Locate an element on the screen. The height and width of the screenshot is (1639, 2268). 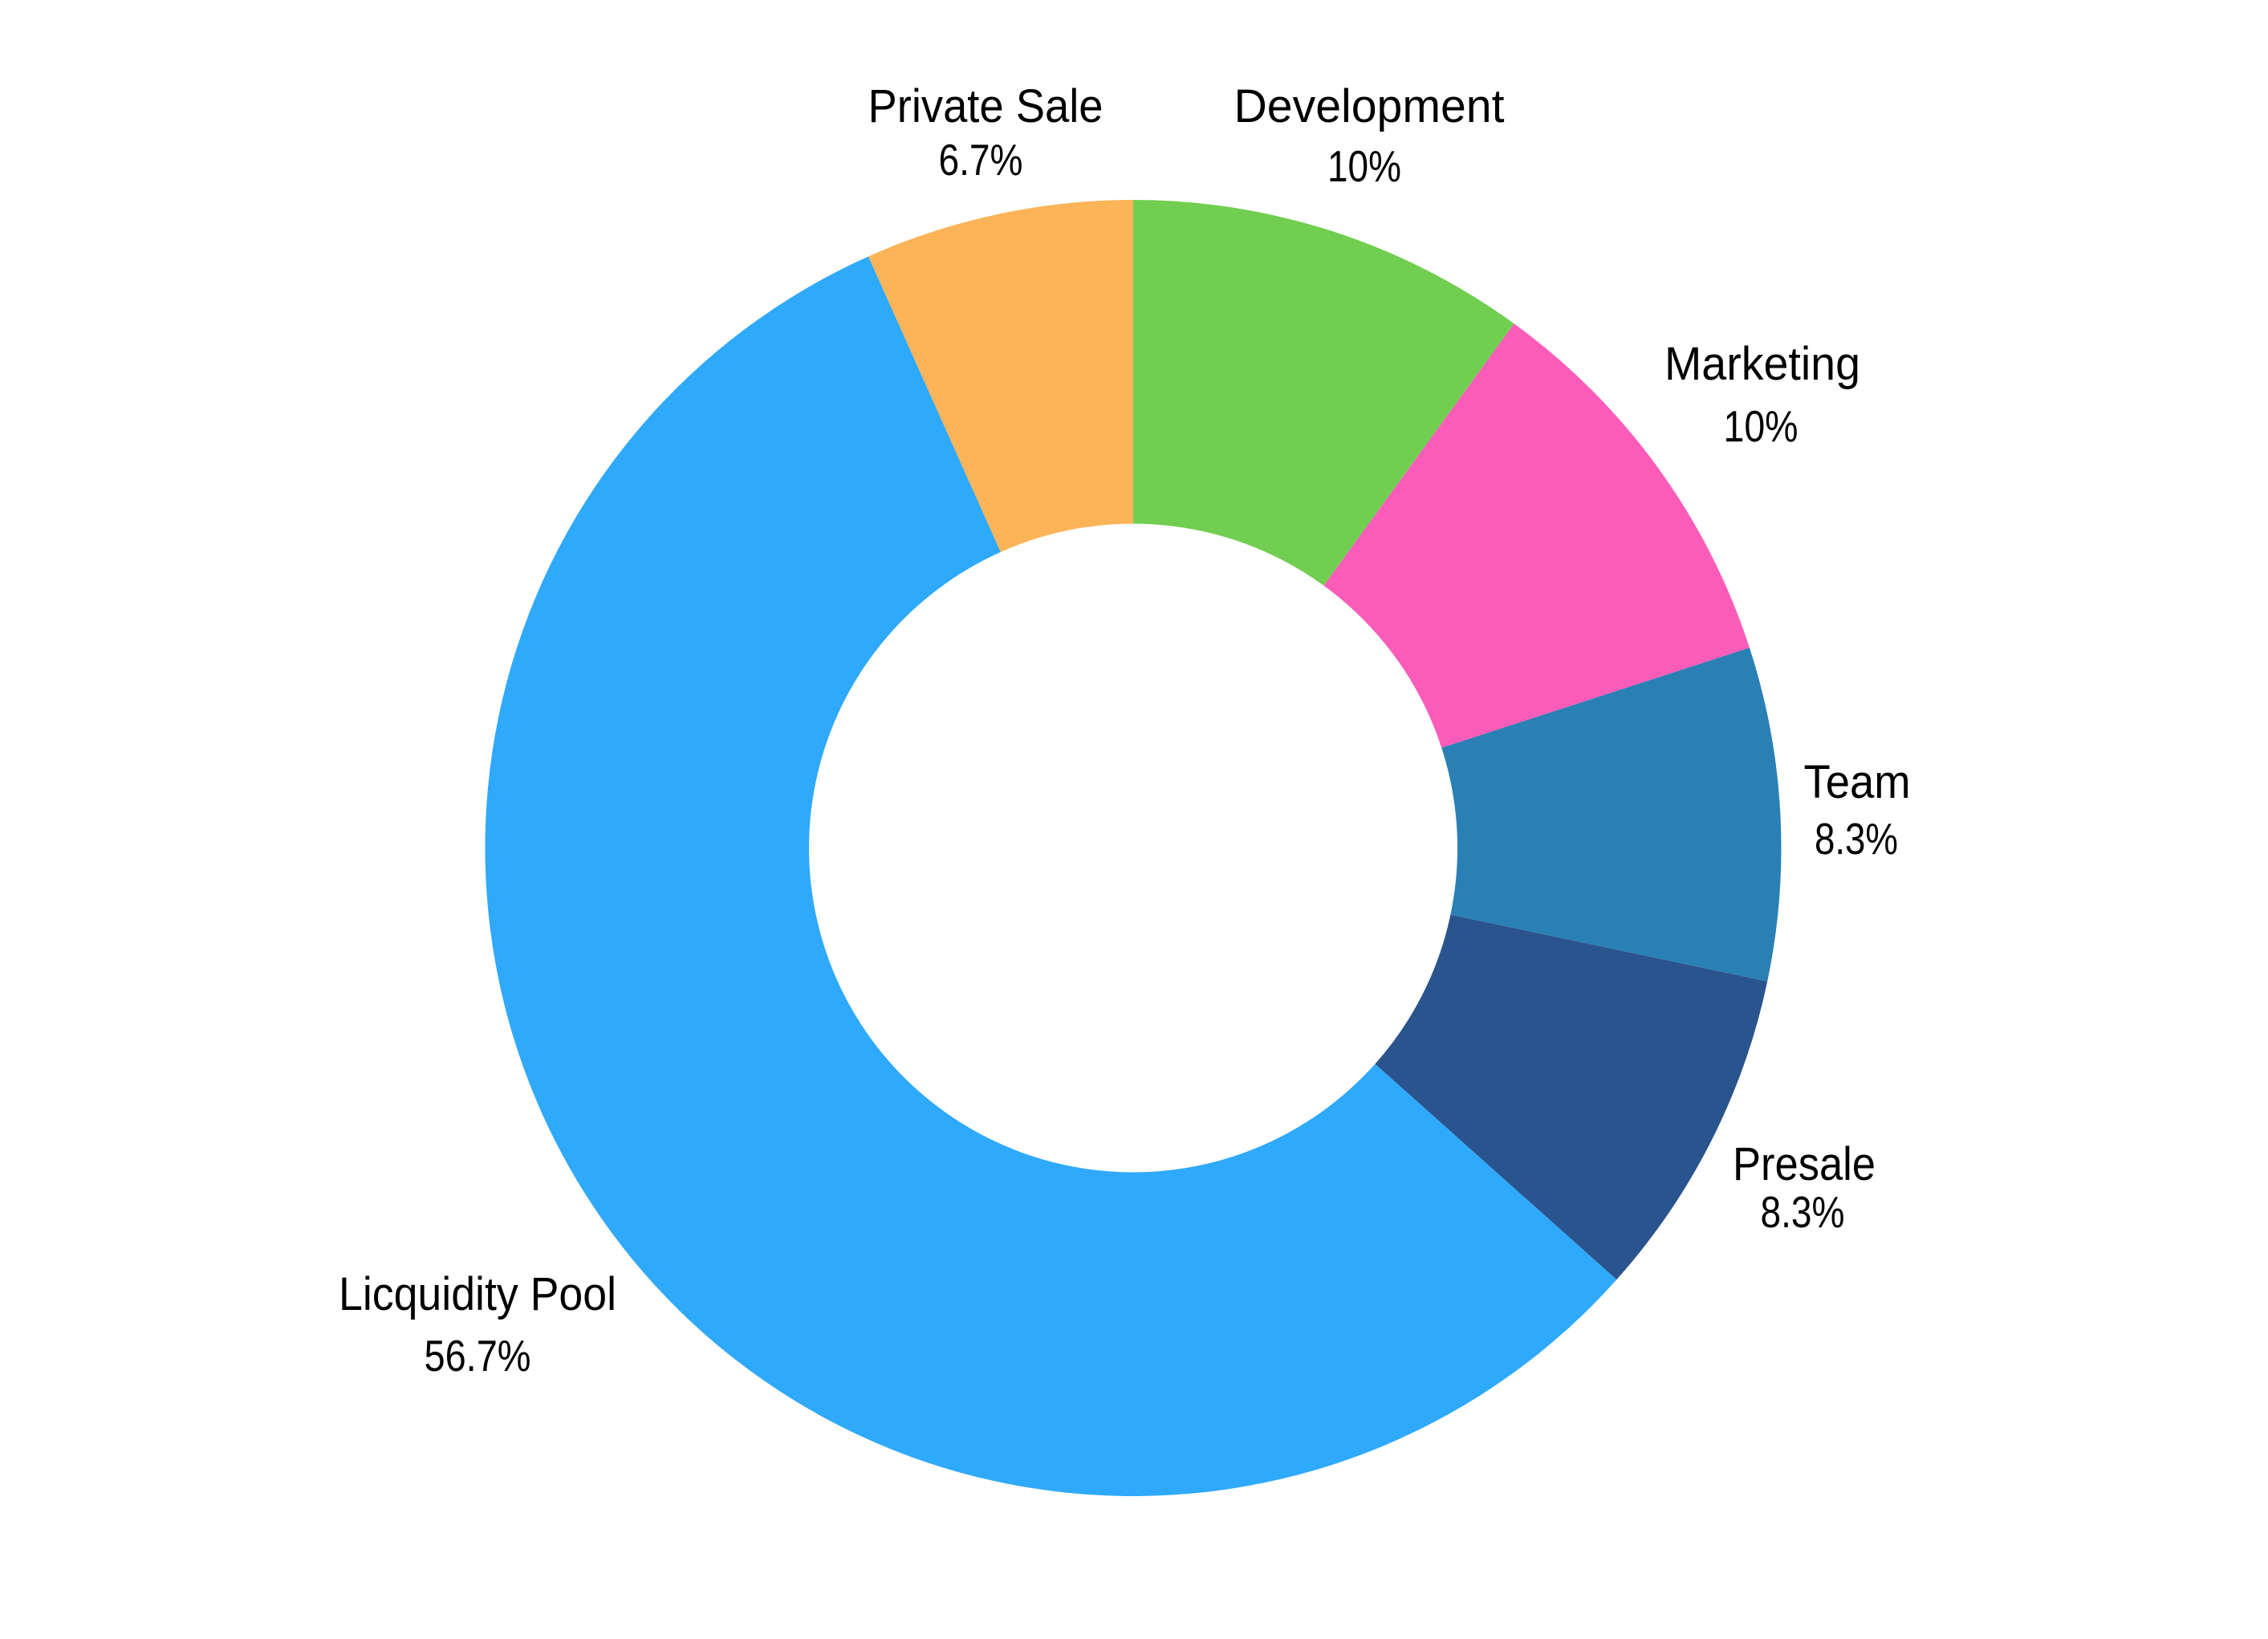
svg-text: Marketing is located at coordinates (1762, 364).